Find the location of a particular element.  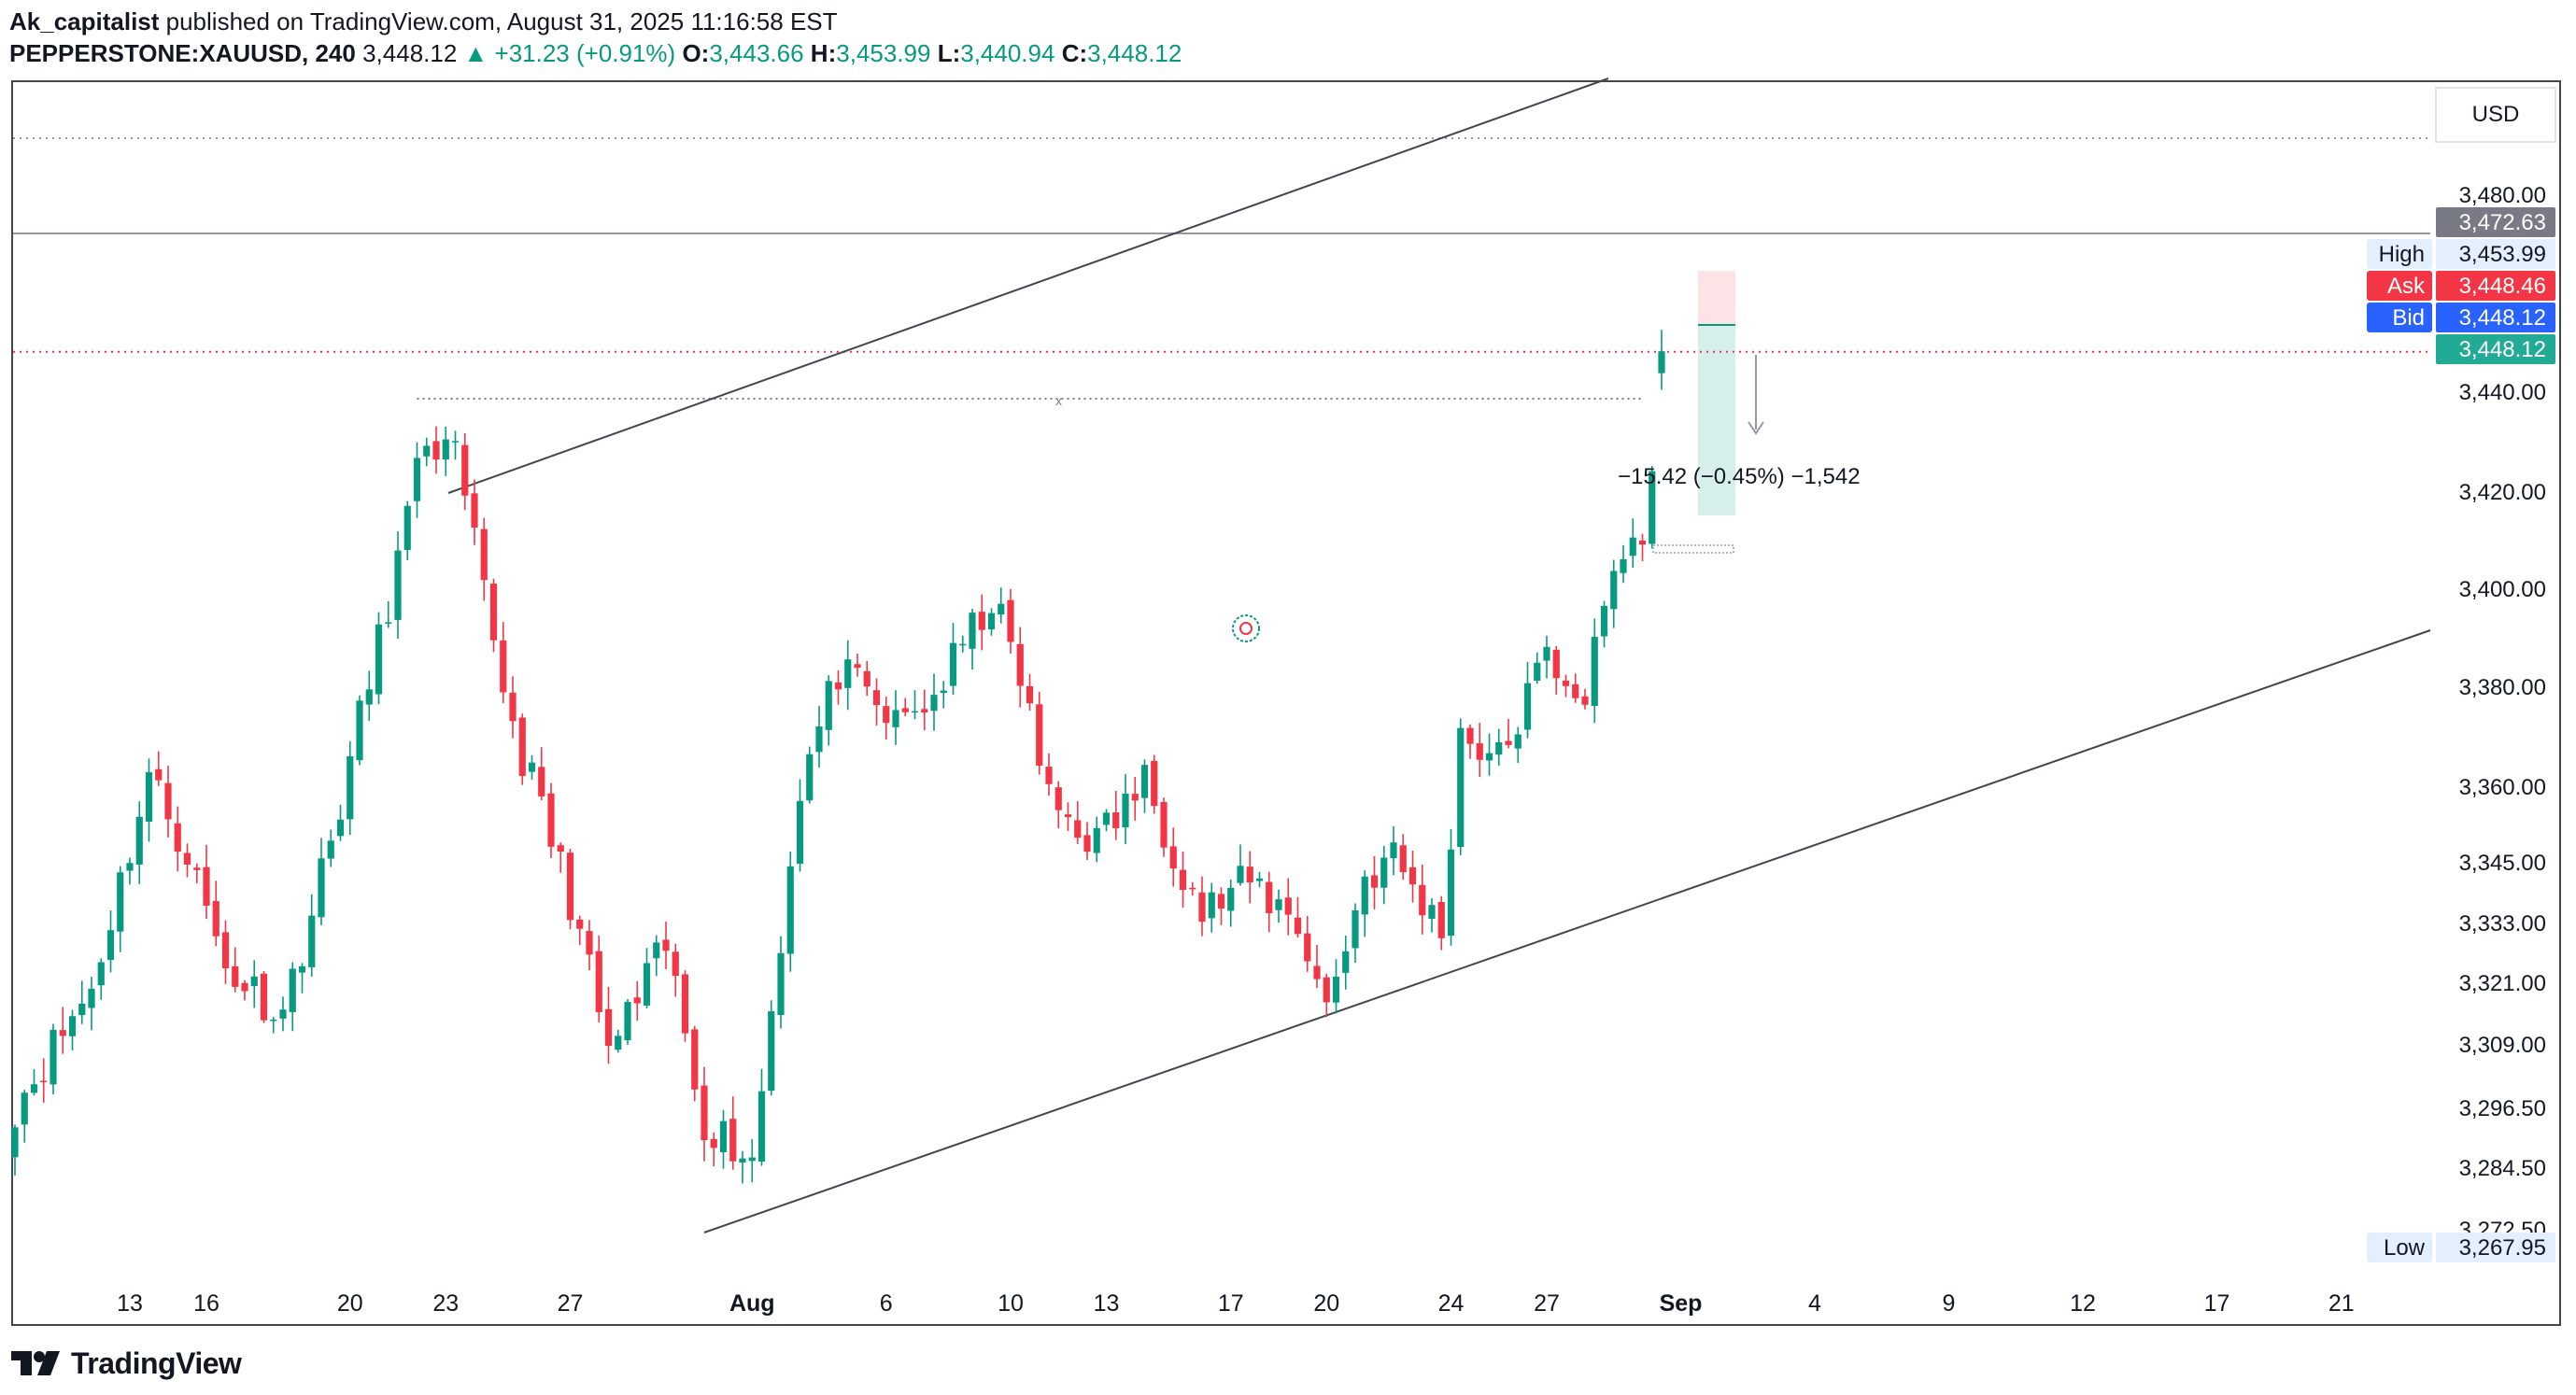

time-tick-label: 17 is located at coordinates (1231, 1303).